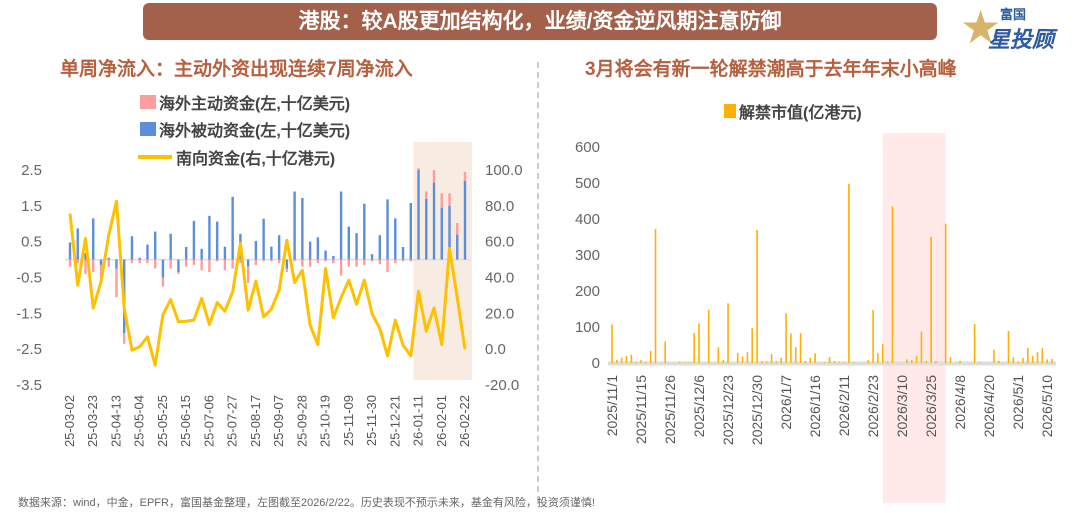 The height and width of the screenshot is (513, 1080). Describe the element at coordinates (208, 421) in the screenshot. I see `x-tick: 25-07-06` at that location.